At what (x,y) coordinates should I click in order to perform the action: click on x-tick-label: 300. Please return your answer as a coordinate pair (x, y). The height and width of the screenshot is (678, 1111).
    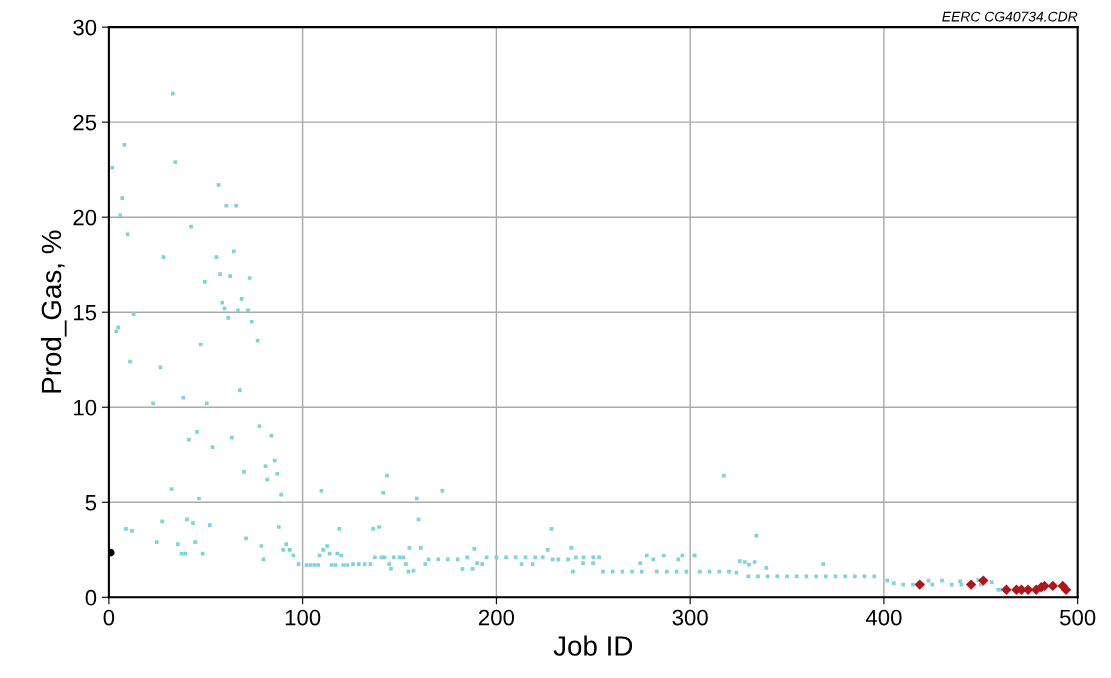
    Looking at the image, I should click on (690, 617).